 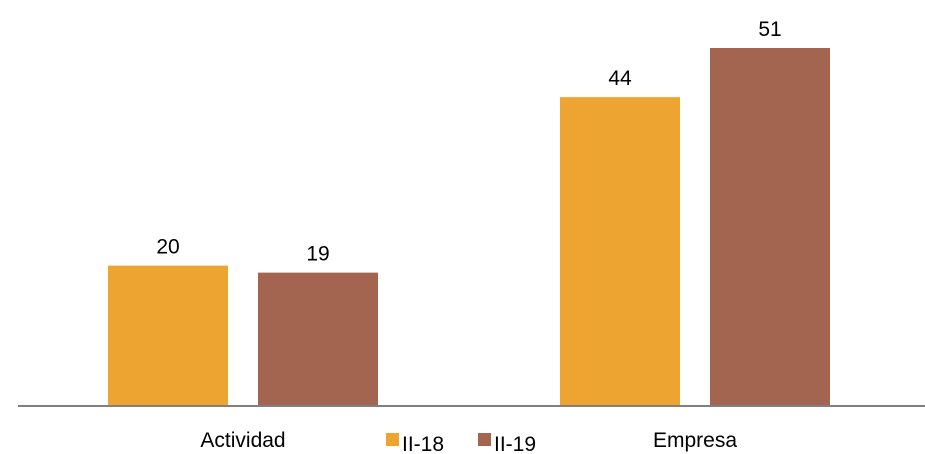 What do you see at coordinates (769, 29) in the screenshot?
I see `data-label-ii-19-empresa: 51` at bounding box center [769, 29].